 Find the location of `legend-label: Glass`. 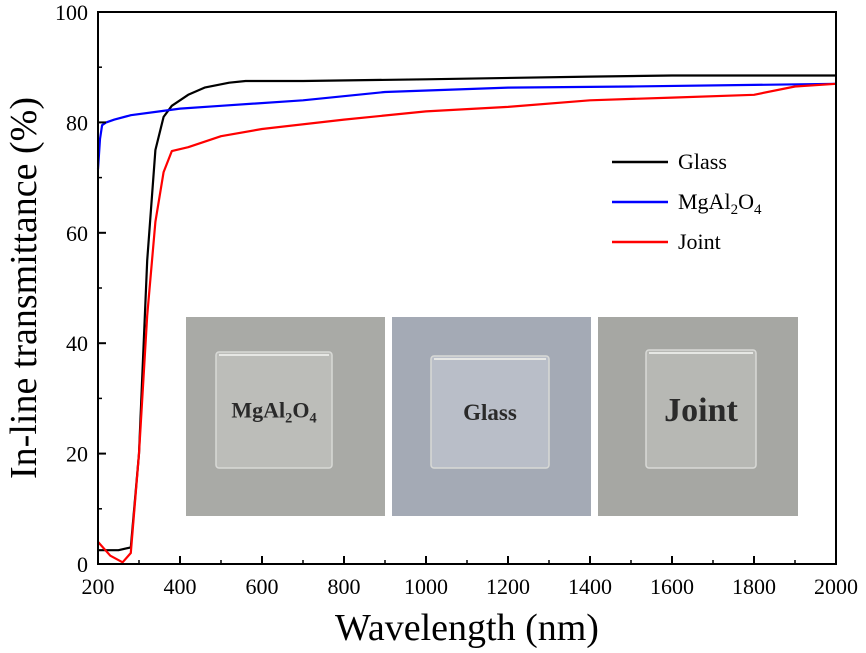

legend-label: Glass is located at coordinates (702, 161).